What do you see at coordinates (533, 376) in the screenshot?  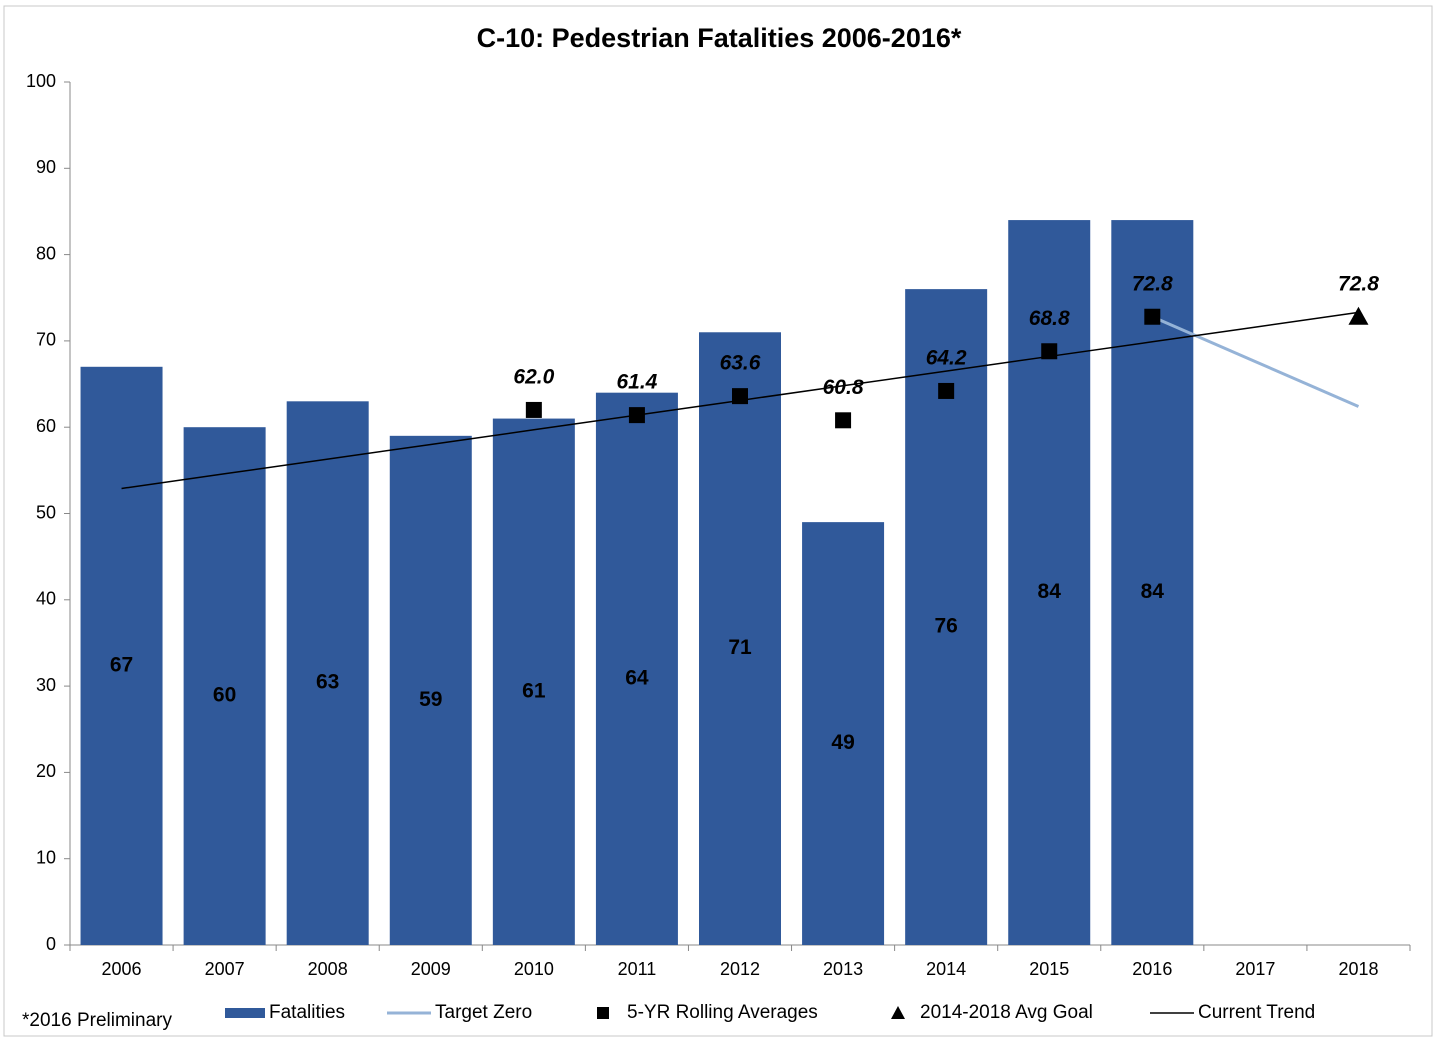 I see `point-label: 62.0` at bounding box center [533, 376].